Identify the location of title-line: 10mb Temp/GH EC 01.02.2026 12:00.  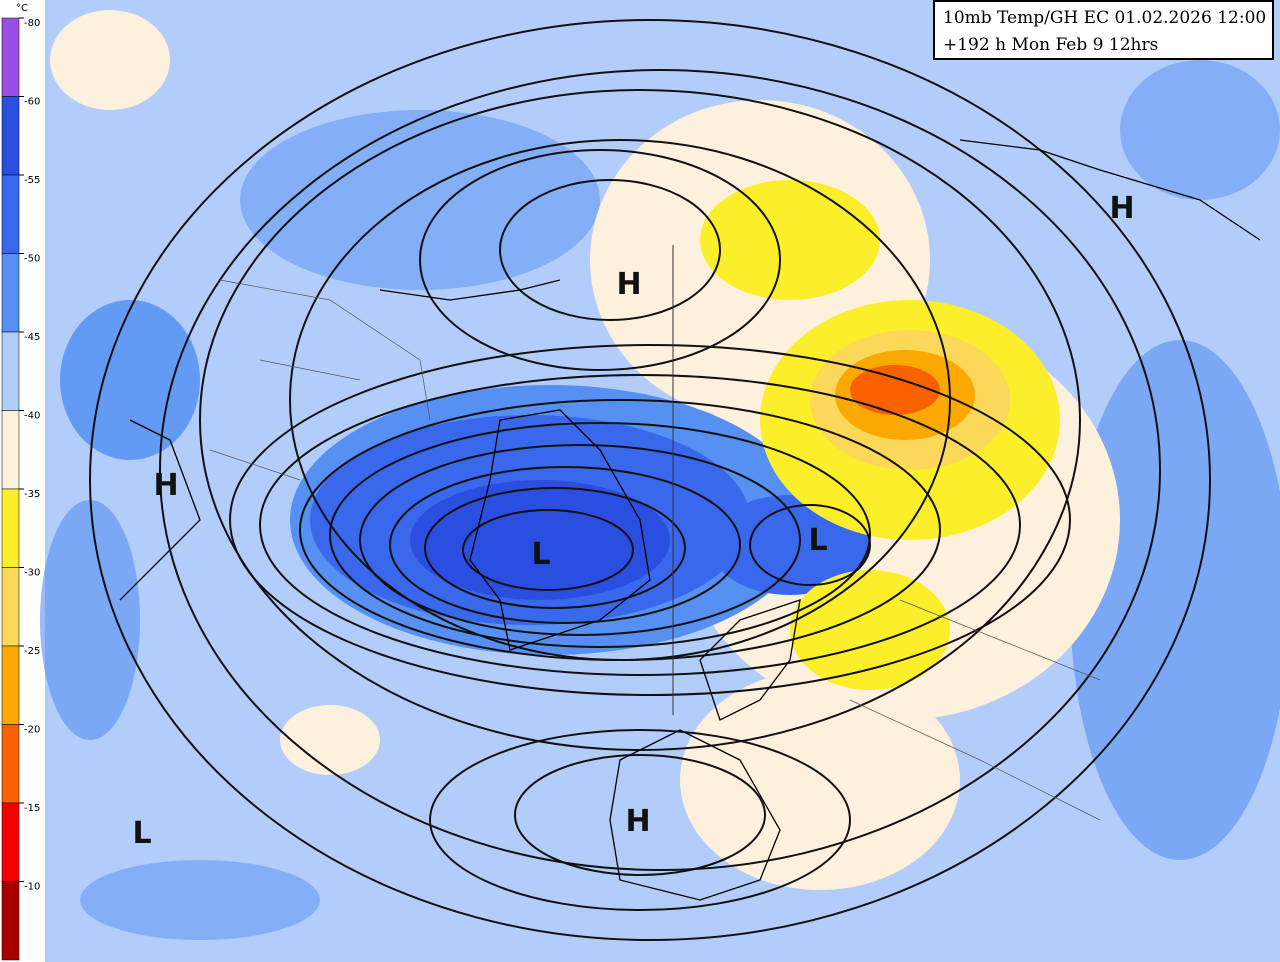
(1105, 18).